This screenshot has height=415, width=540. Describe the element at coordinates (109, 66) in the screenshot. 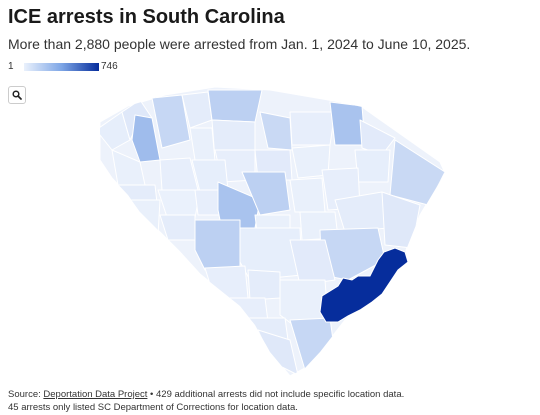

I see `legend-max-label: 746` at that location.